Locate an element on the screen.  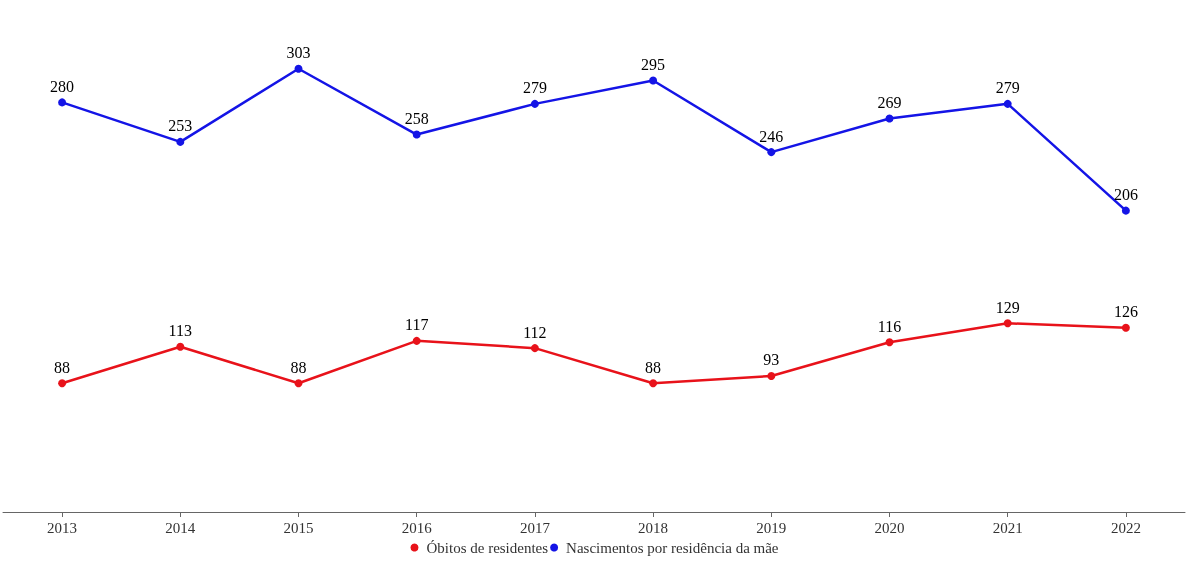
x-tick-label: 2020 is located at coordinates (889, 527).